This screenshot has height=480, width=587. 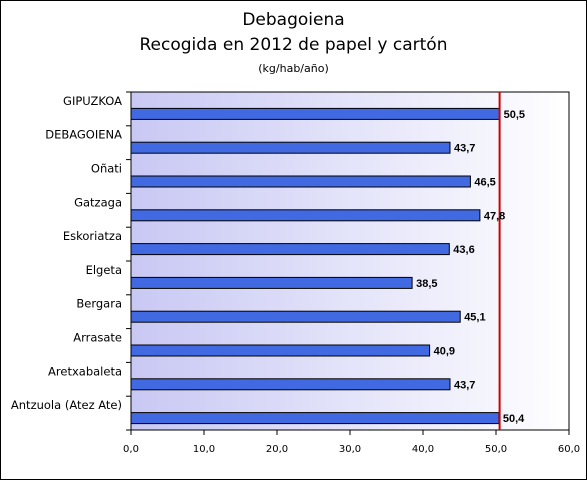 What do you see at coordinates (496, 449) in the screenshot?
I see `x-tick-label-5: 50,0` at bounding box center [496, 449].